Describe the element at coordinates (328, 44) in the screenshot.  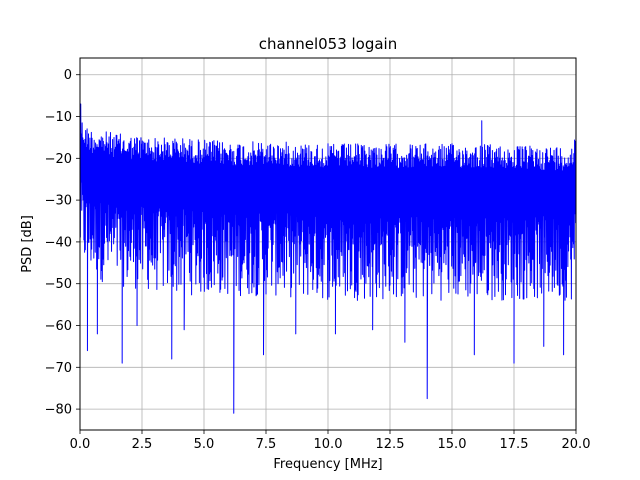
I see `chart-title: channel053 logain` at that location.